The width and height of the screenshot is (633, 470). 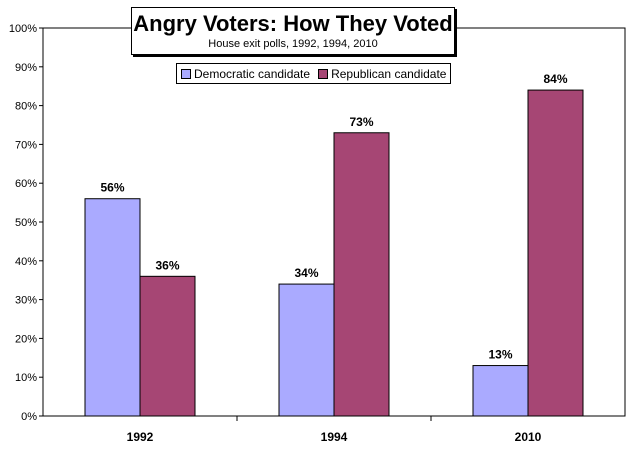 What do you see at coordinates (26, 145) in the screenshot?
I see `y-tick-label: 70%` at bounding box center [26, 145].